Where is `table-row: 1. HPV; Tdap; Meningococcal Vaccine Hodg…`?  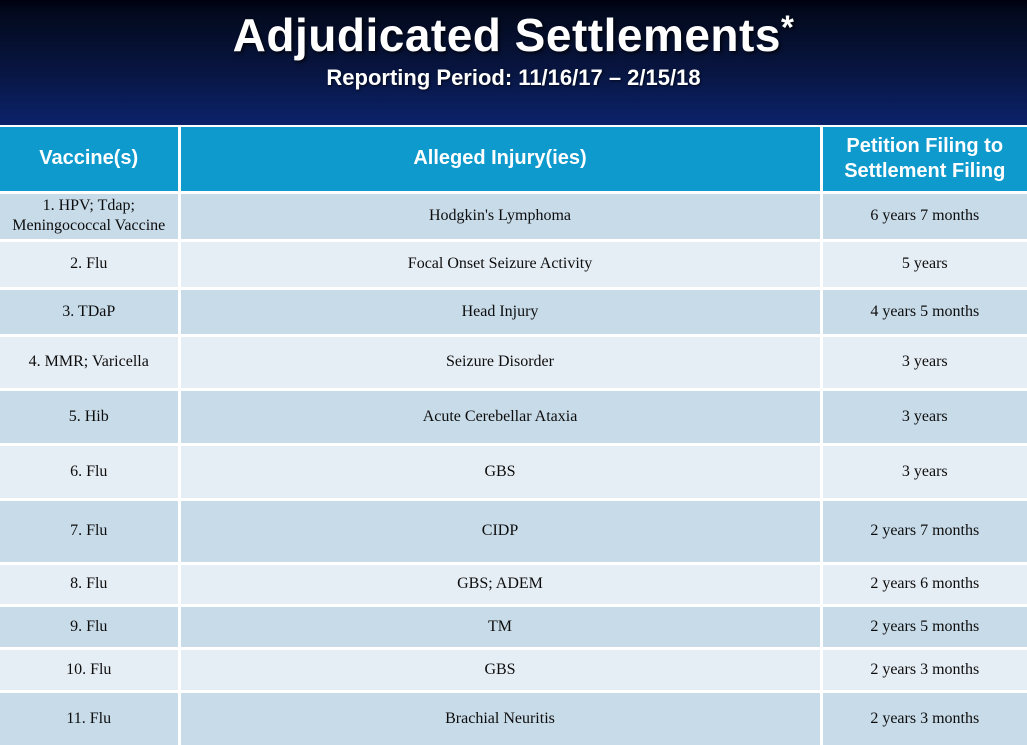
table-row: 1. HPV; Tdap; Meningococcal Vaccine Hodg… is located at coordinates (513, 216).